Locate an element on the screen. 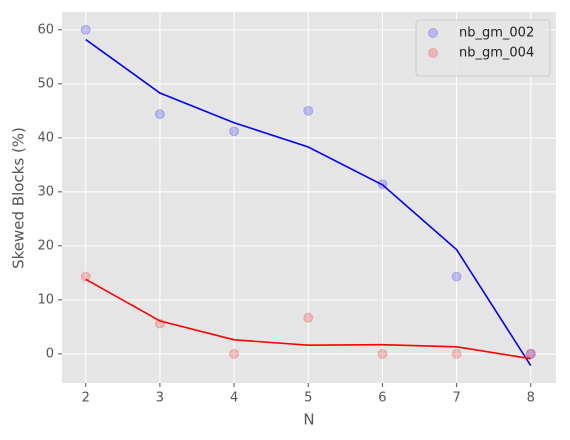  x-tick-label: 6 is located at coordinates (382, 398).